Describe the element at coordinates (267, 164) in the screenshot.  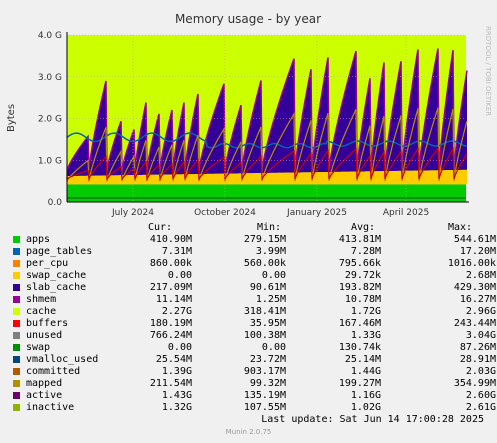
I see `buffers-line` at that location.